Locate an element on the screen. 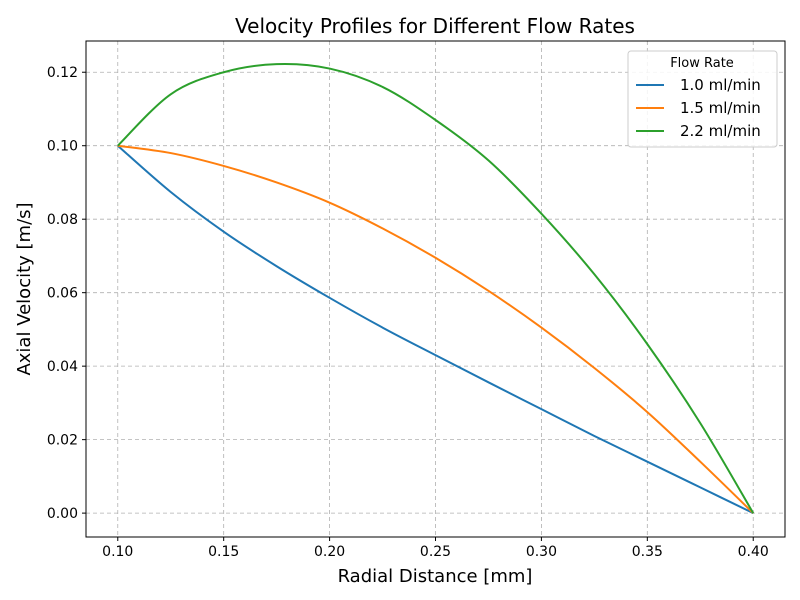  legend-label-1: 1.0 ml/min is located at coordinates (720, 85).